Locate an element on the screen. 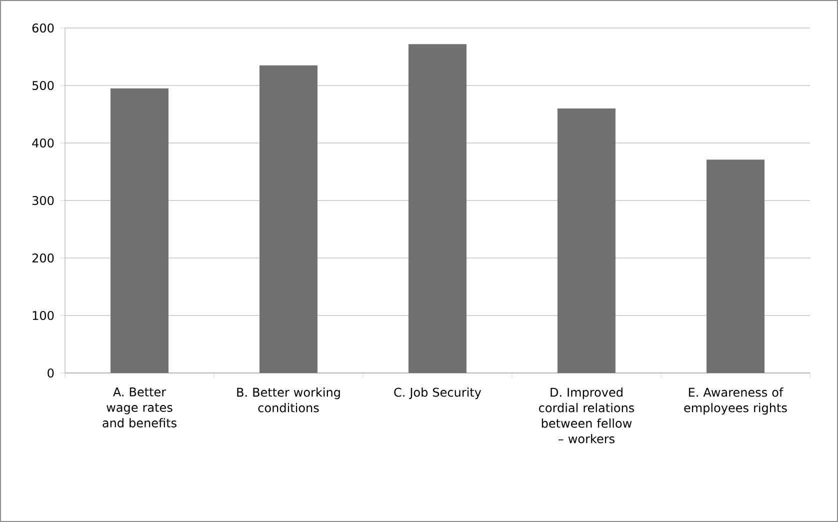 This screenshot has height=522, width=838. x-tick-label: C. Job Security is located at coordinates (438, 394).